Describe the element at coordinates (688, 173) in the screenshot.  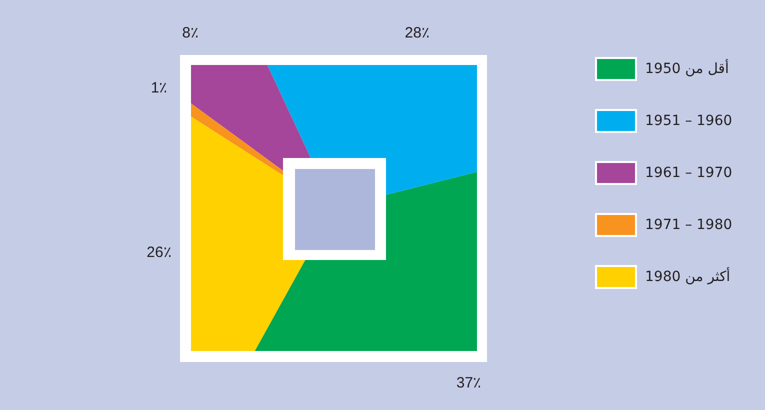
I see `legend-label: 1961 – 1970` at that location.